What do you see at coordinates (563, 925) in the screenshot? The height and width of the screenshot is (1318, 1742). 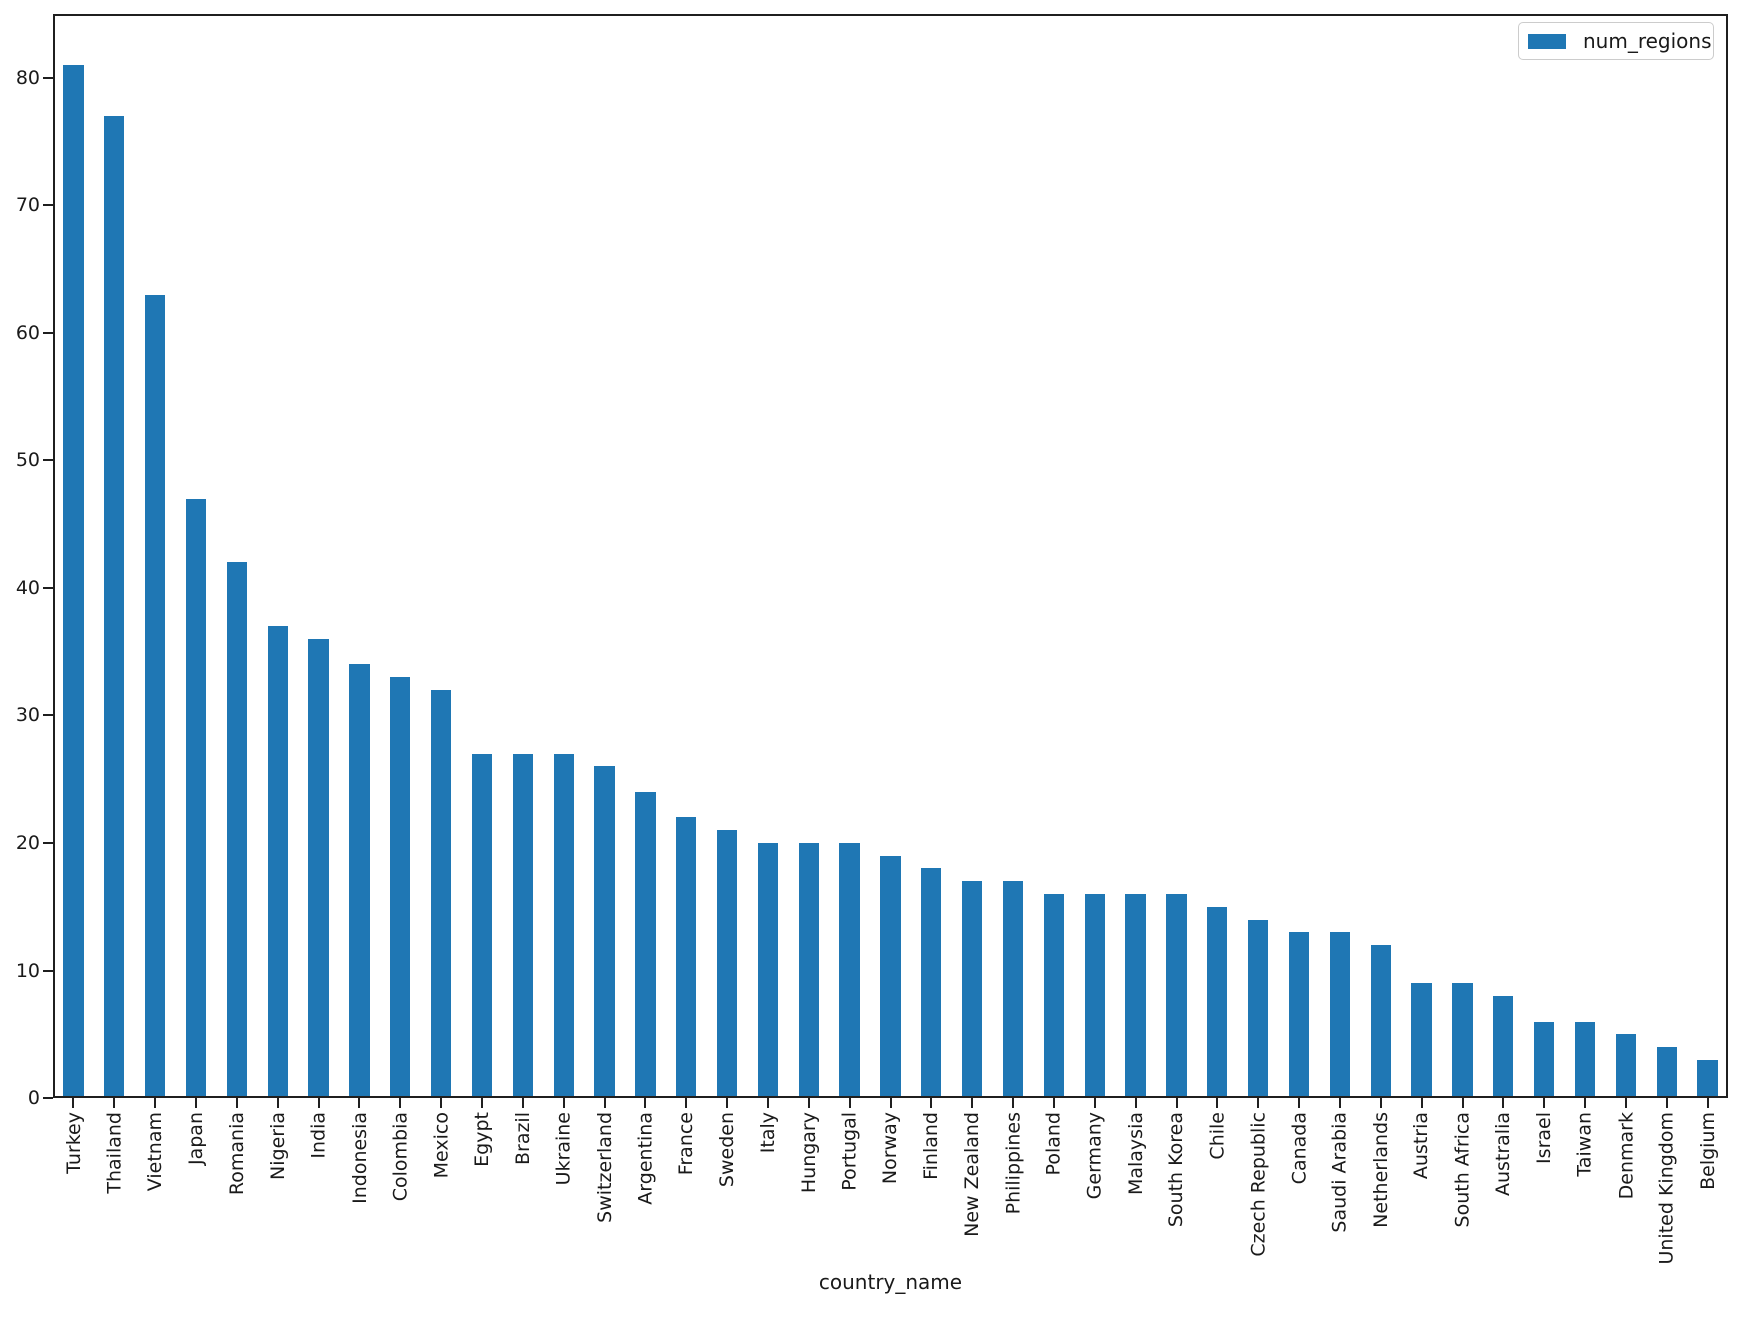 I see `bar-ukraine` at bounding box center [563, 925].